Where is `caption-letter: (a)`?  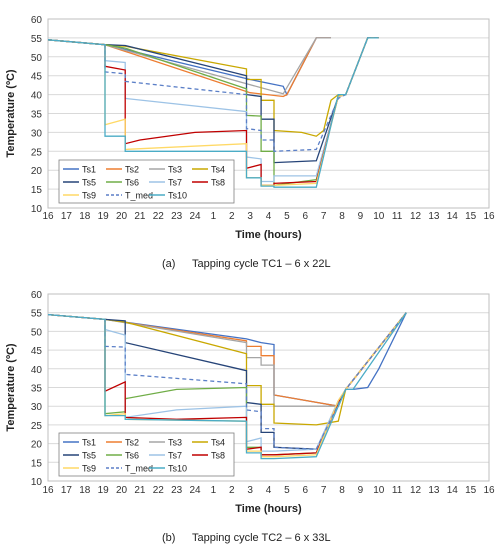 caption-letter: (a) is located at coordinates (168, 264).